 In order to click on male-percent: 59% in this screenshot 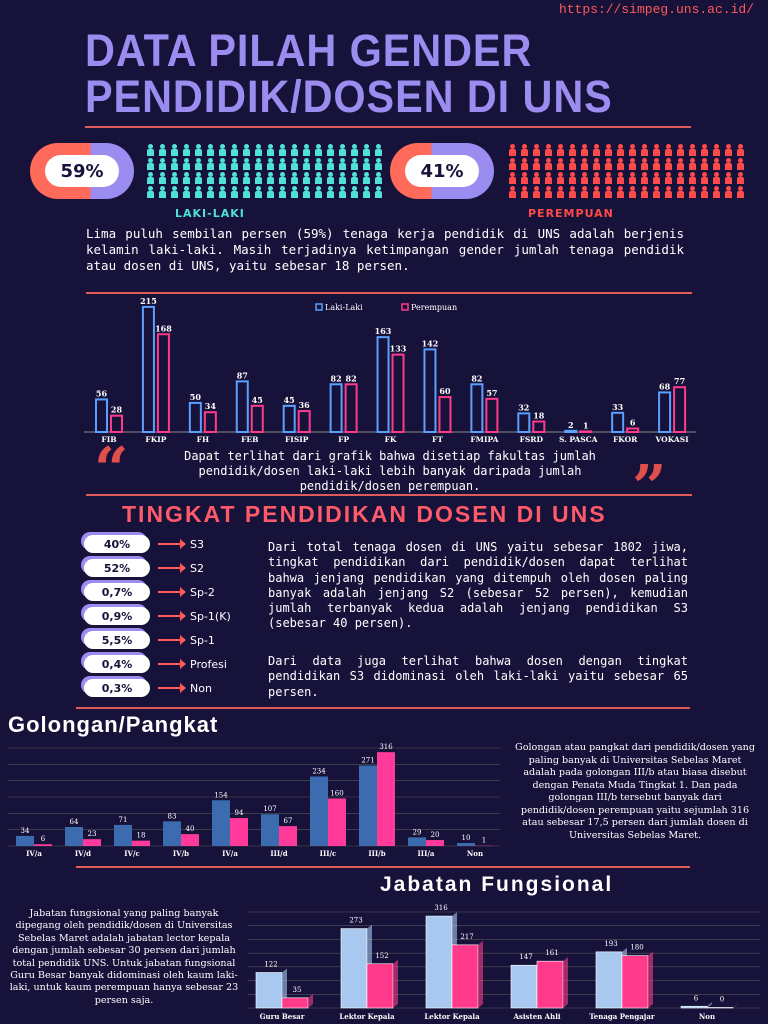, I will do `click(82, 171)`.